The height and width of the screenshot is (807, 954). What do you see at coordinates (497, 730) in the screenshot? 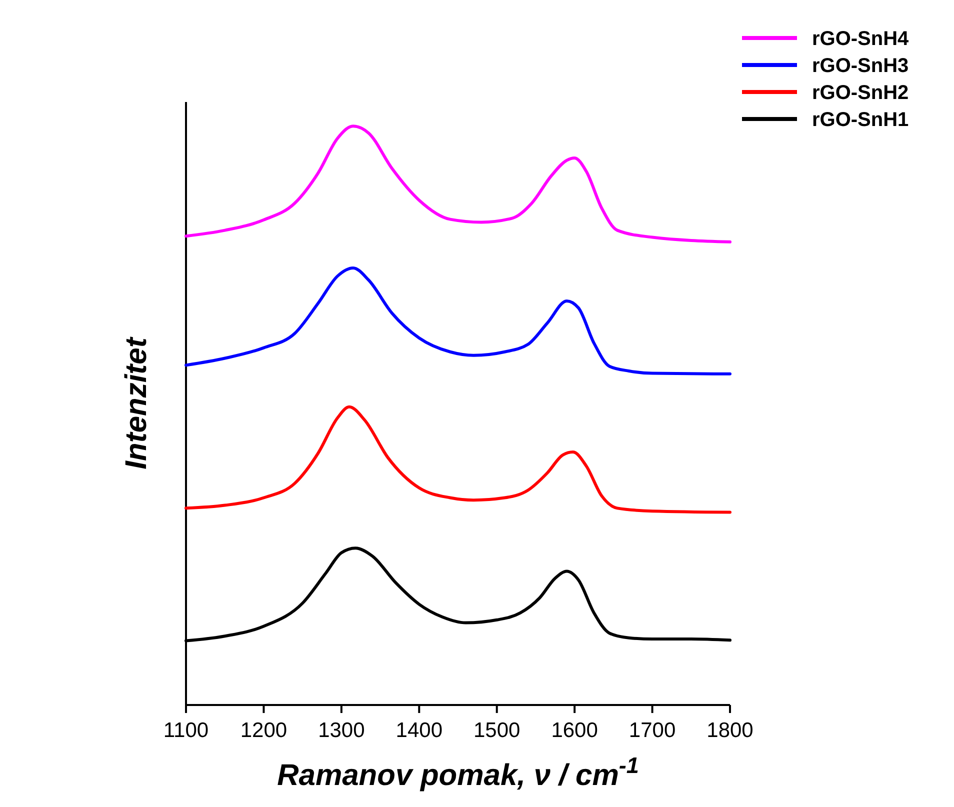
I see `x-tick-label: 1500` at bounding box center [497, 730].